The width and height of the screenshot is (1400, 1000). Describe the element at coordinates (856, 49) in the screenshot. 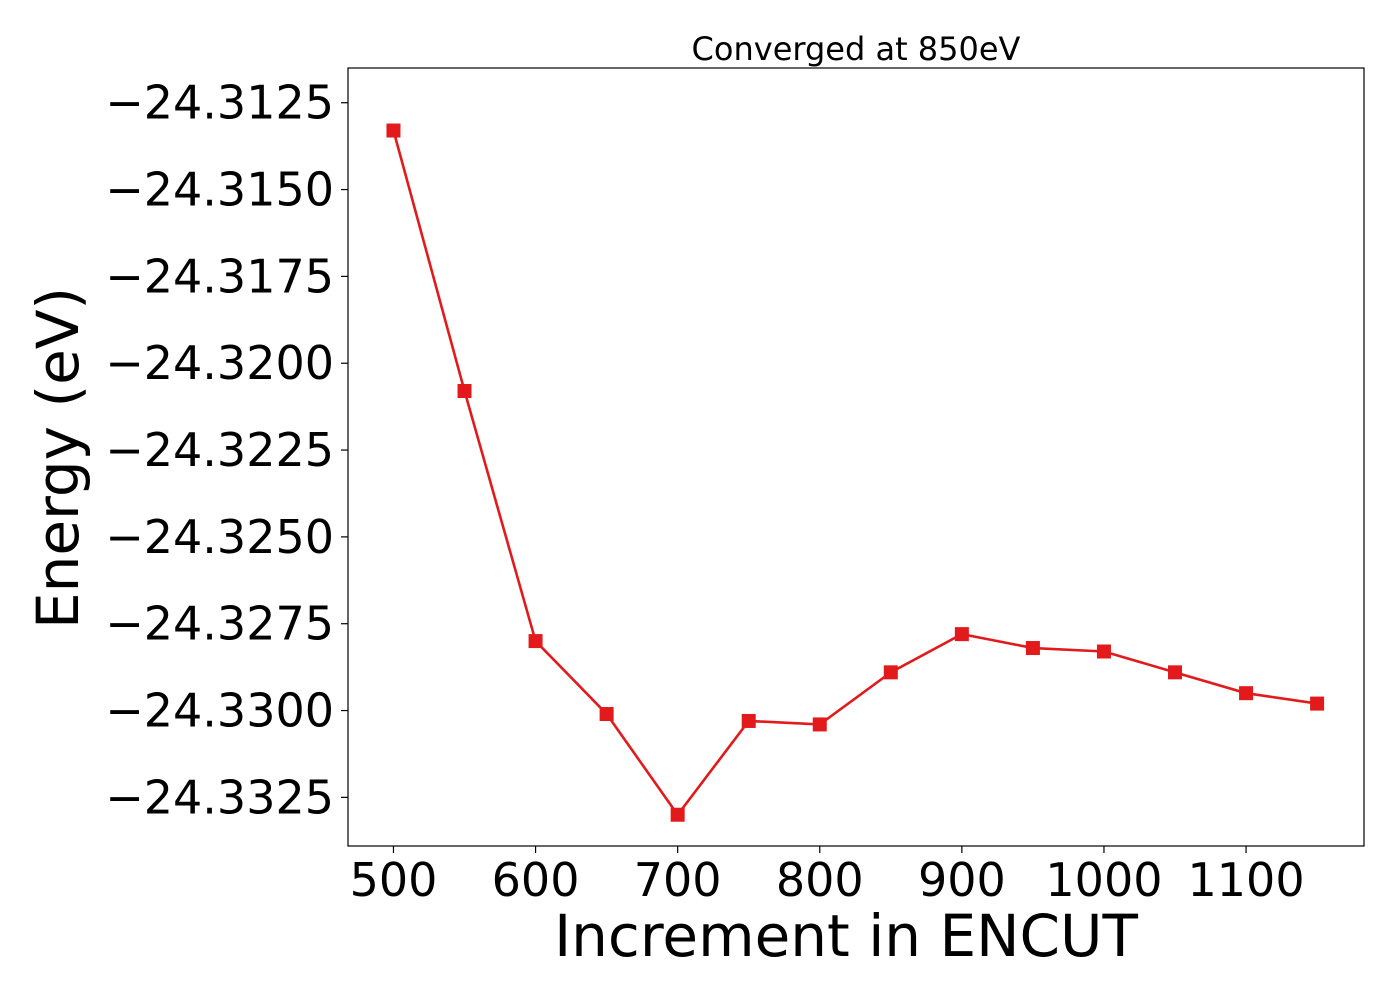

I see `chart-title: Converged at 850eV` at that location.